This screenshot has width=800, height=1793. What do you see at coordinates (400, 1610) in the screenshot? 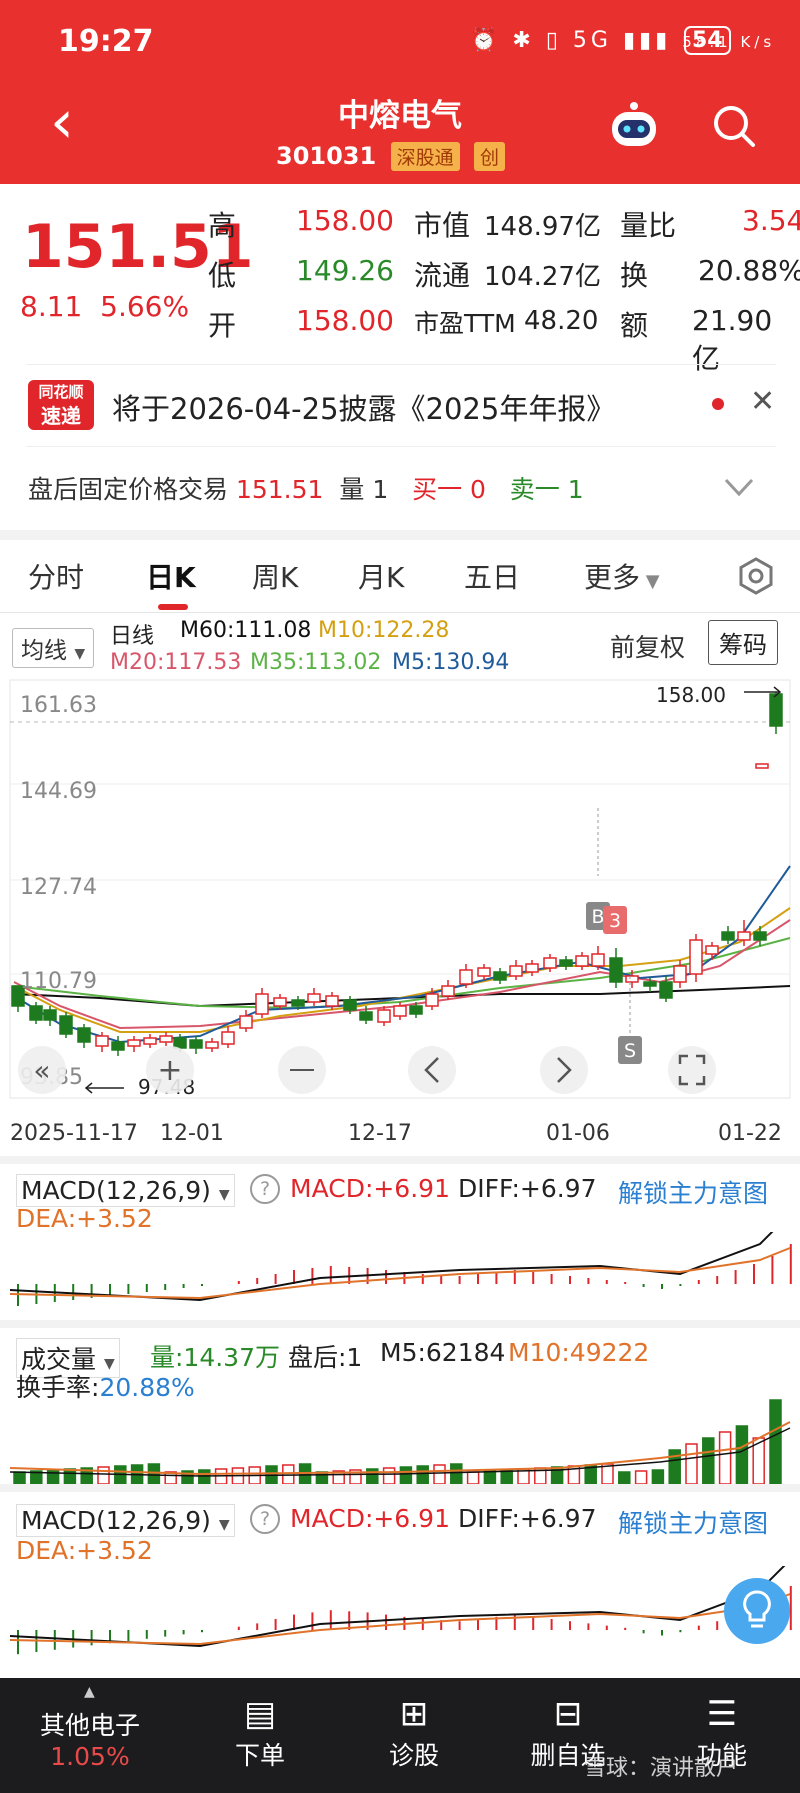
I see `macd-bars` at bounding box center [400, 1610].